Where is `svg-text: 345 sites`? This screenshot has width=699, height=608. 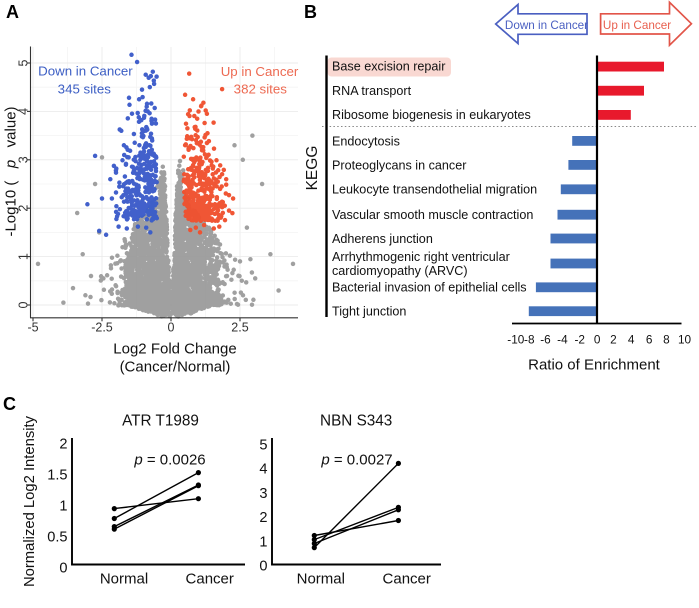 svg-text: 345 sites is located at coordinates (85, 89).